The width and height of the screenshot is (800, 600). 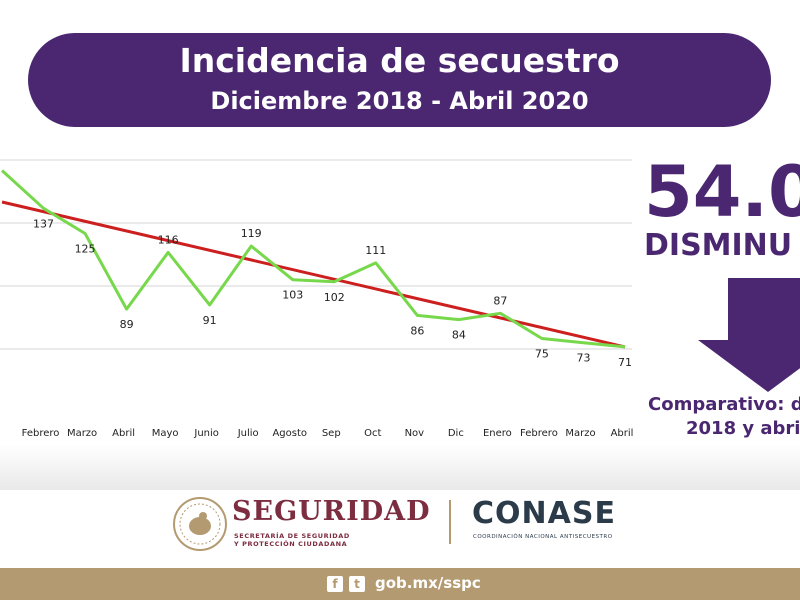 What do you see at coordinates (289, 433) in the screenshot?
I see `x-tick-label: Agosto` at bounding box center [289, 433].